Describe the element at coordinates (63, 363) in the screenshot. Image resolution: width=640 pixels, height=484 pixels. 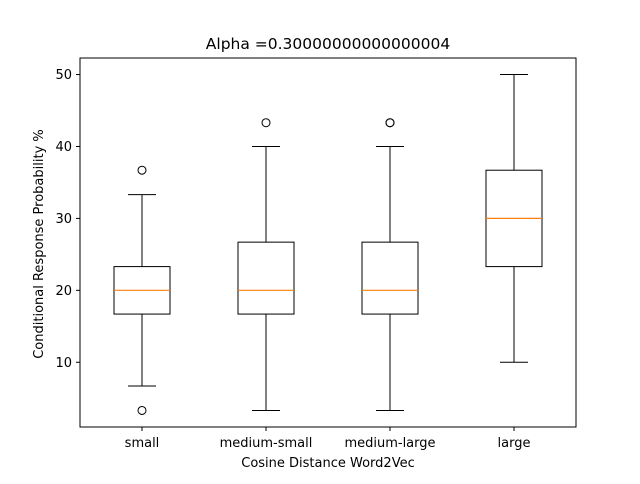
I see `y-tick-label: 10` at that location.